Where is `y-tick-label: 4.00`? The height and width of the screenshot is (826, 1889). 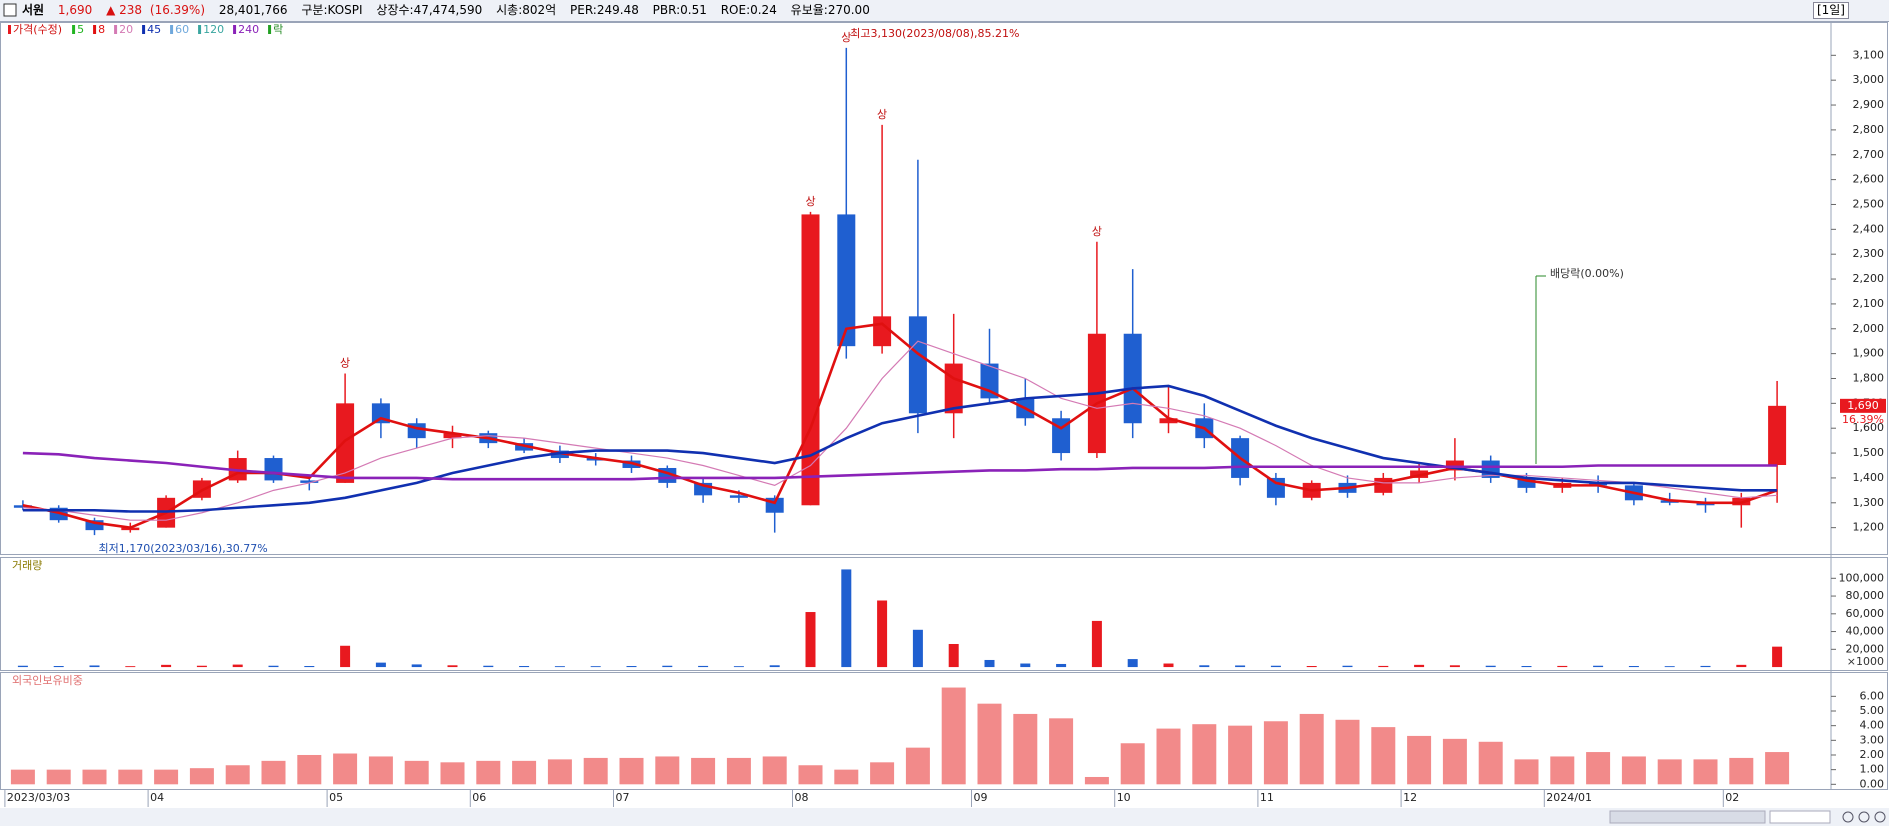 y-tick-label: 4.00 is located at coordinates (1872, 725).